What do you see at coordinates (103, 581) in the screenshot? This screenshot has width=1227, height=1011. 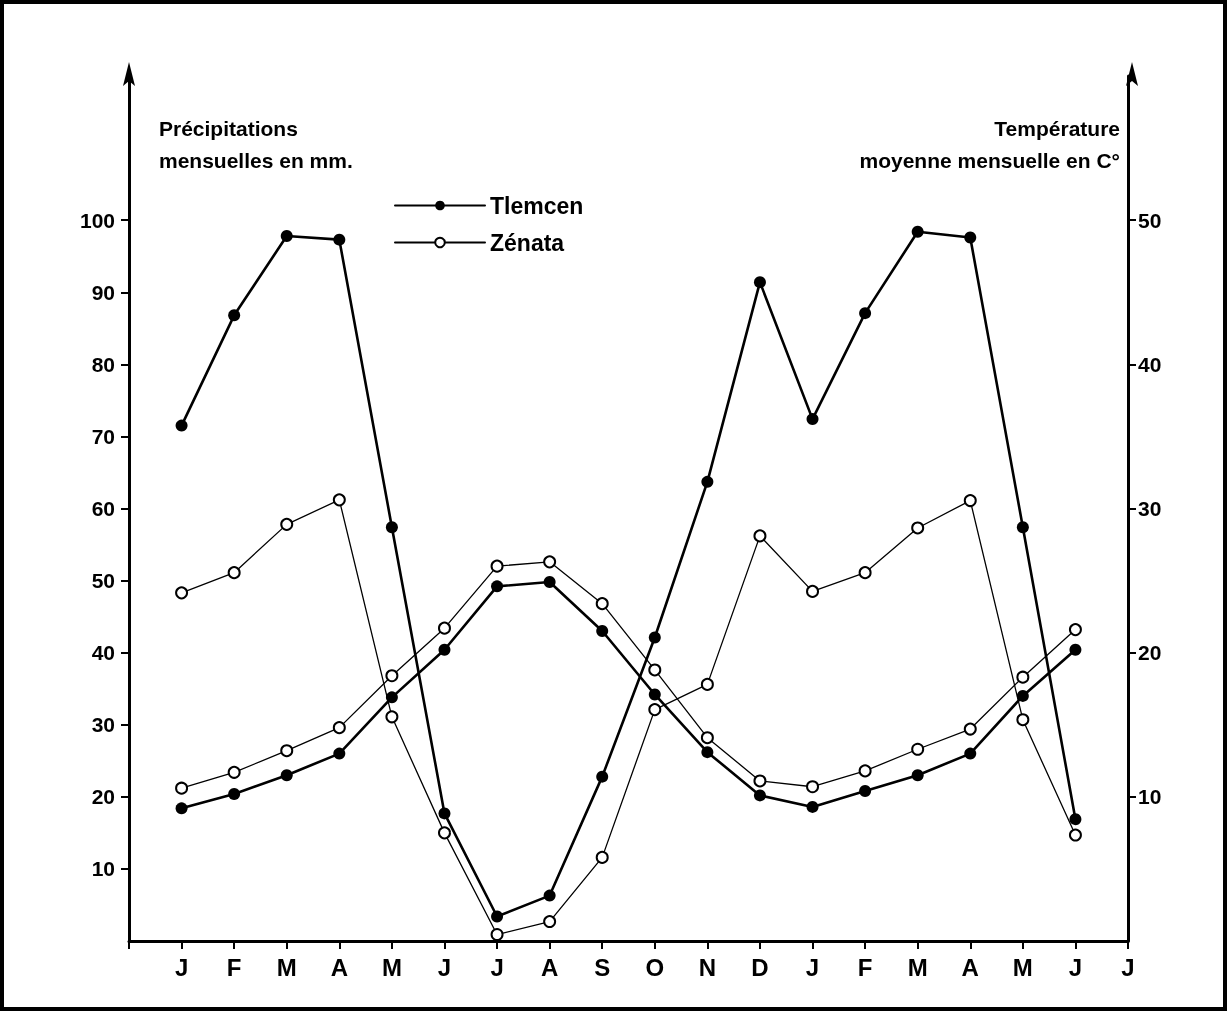 I see `y-tick-label: 50` at bounding box center [103, 581].